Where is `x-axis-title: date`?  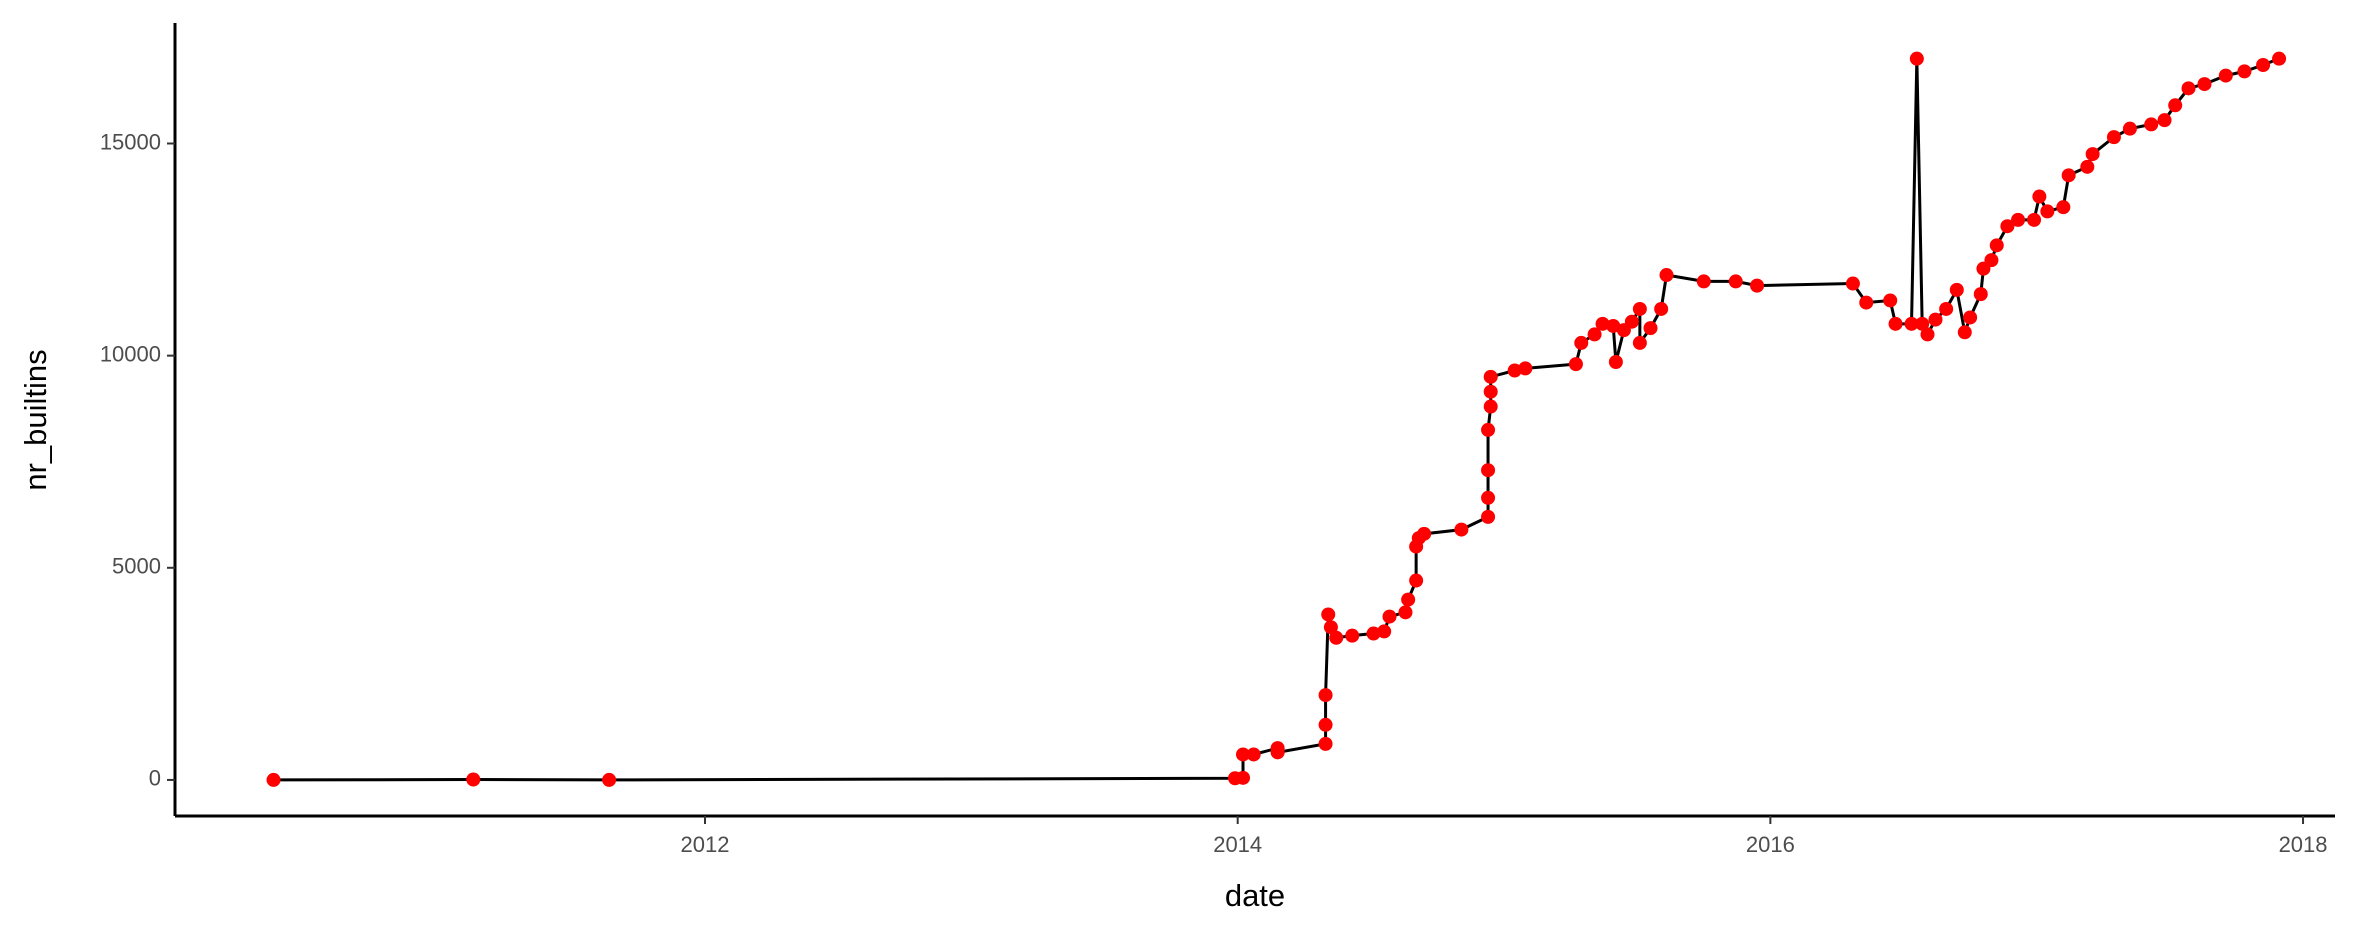
x-axis-title: date is located at coordinates (1255, 895).